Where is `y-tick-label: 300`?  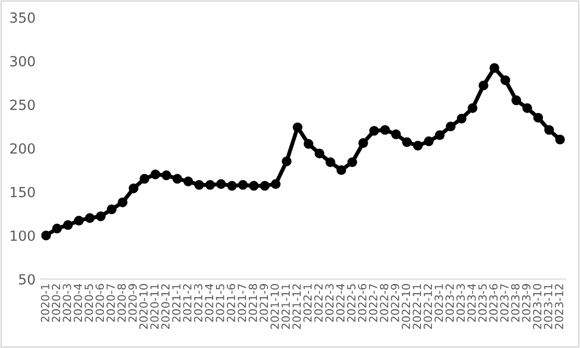
y-tick-label: 300 is located at coordinates (22, 61).